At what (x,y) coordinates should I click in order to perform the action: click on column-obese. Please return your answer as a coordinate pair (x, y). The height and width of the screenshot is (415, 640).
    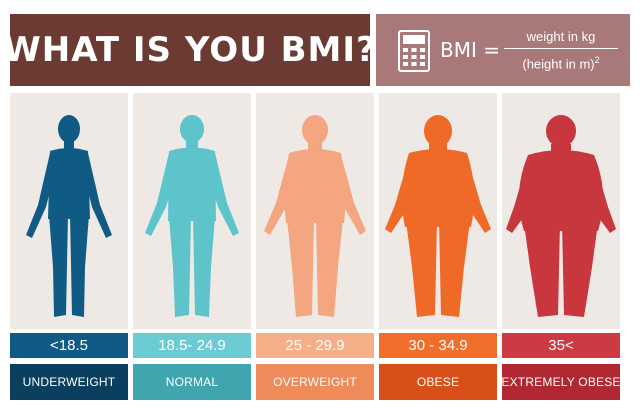
    Looking at the image, I should click on (438, 211).